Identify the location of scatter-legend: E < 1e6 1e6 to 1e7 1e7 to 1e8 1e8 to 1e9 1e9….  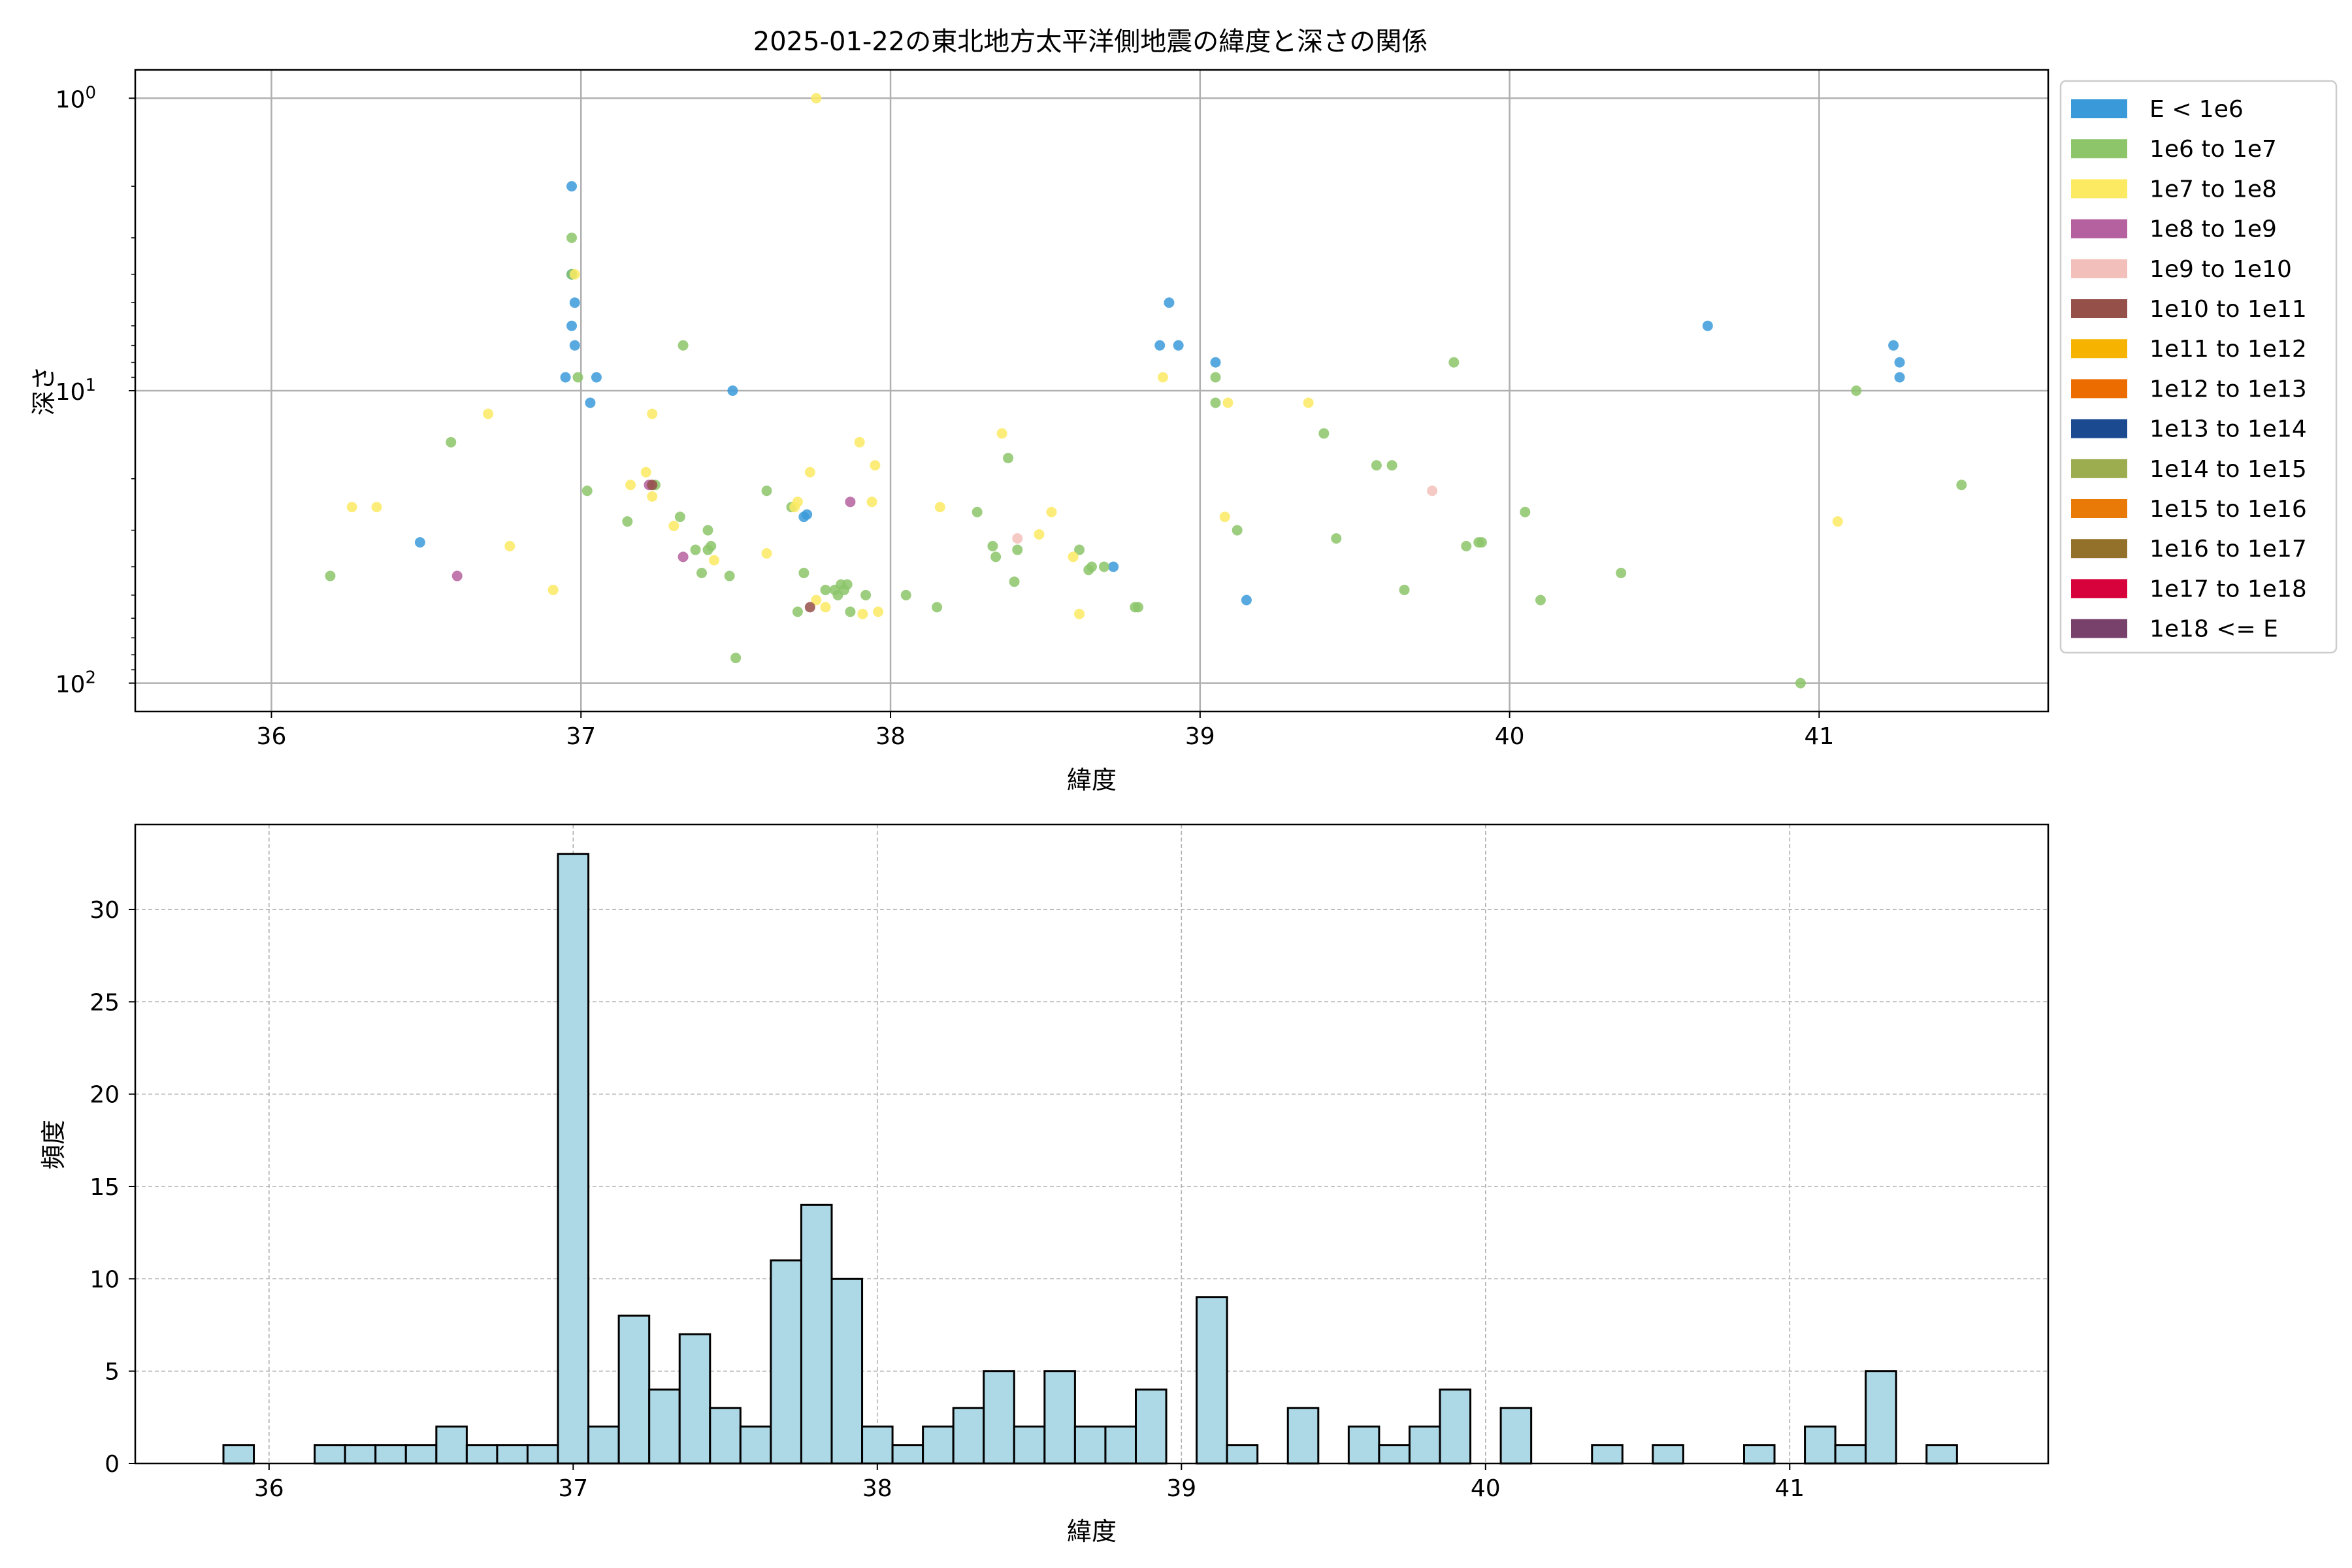
(2198, 367).